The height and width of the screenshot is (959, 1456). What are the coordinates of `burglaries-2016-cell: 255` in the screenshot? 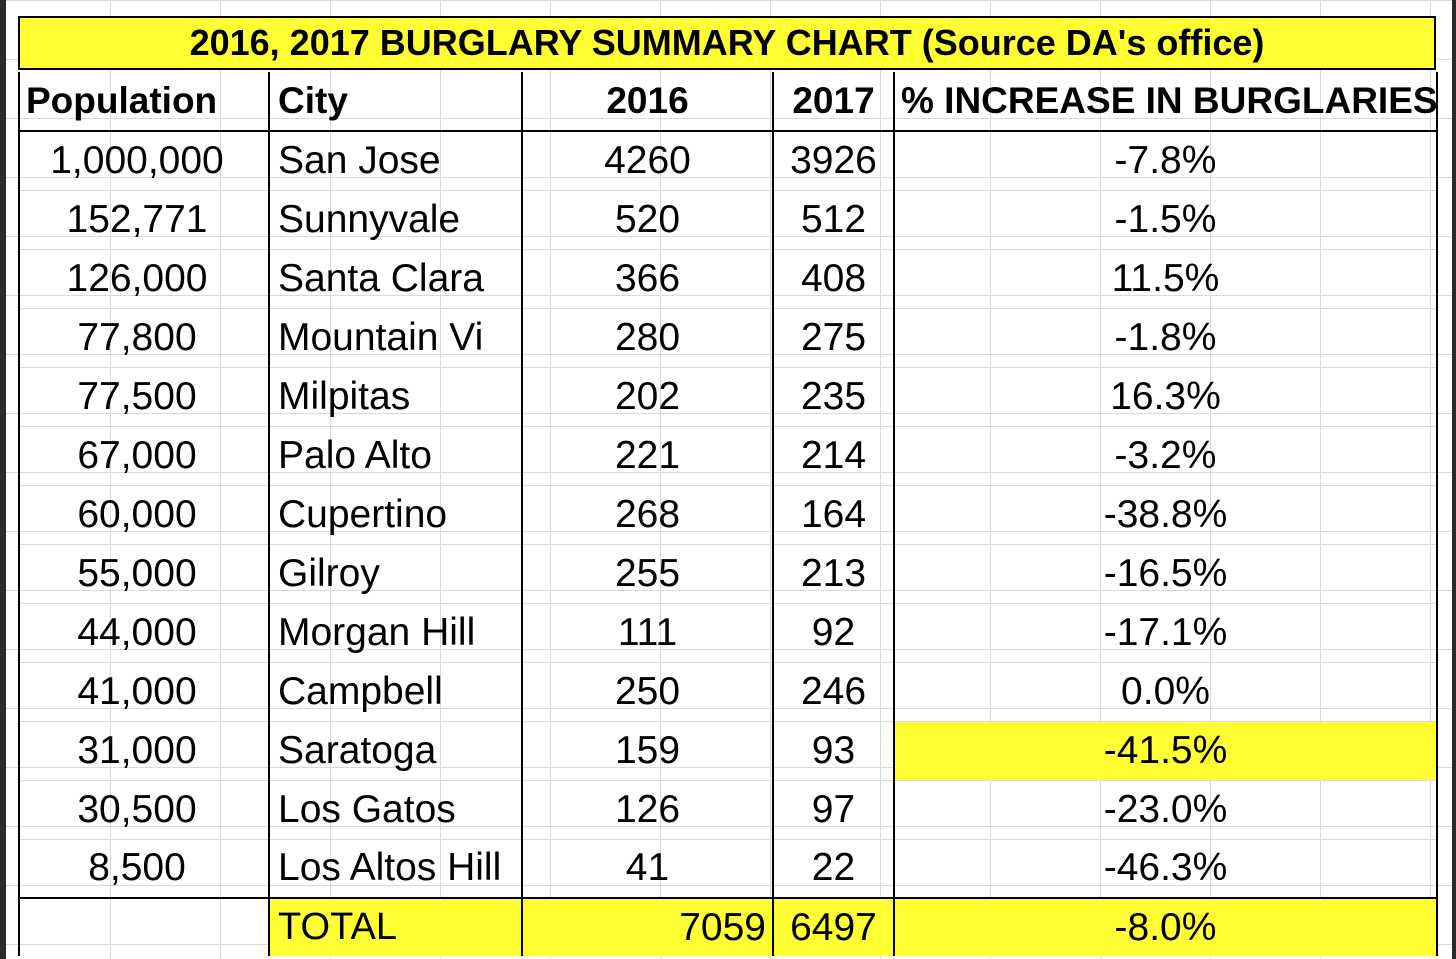 It's located at (647, 573).